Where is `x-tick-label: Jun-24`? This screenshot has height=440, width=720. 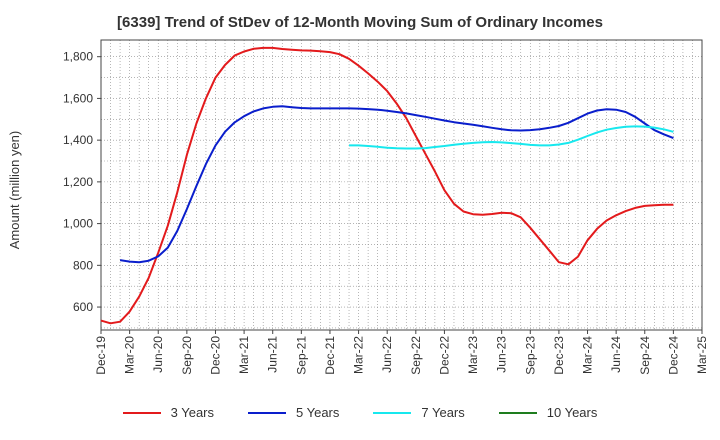
x-tick-label: Jun-24 is located at coordinates (616, 354).